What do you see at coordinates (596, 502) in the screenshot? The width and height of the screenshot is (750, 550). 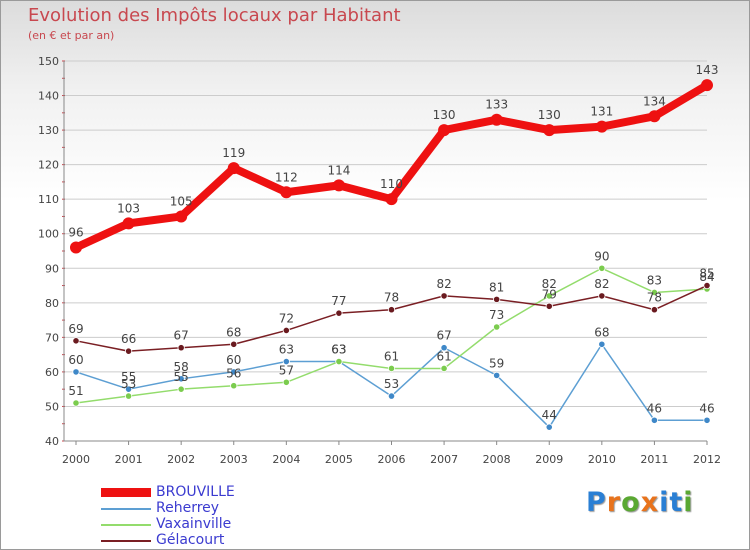 I see `logo-letter: P` at bounding box center [596, 502].